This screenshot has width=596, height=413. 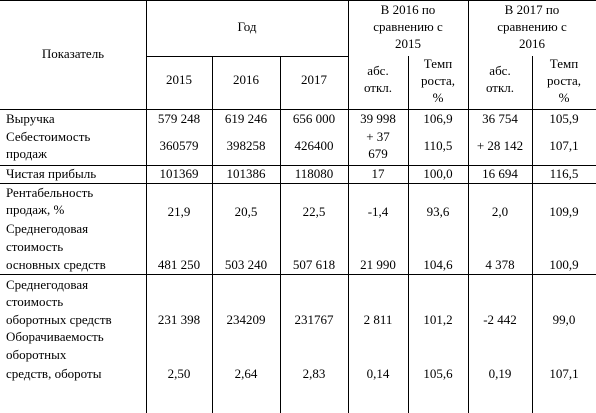 What do you see at coordinates (246, 118) in the screenshot?
I see `cell-2016: 619 246` at bounding box center [246, 118].